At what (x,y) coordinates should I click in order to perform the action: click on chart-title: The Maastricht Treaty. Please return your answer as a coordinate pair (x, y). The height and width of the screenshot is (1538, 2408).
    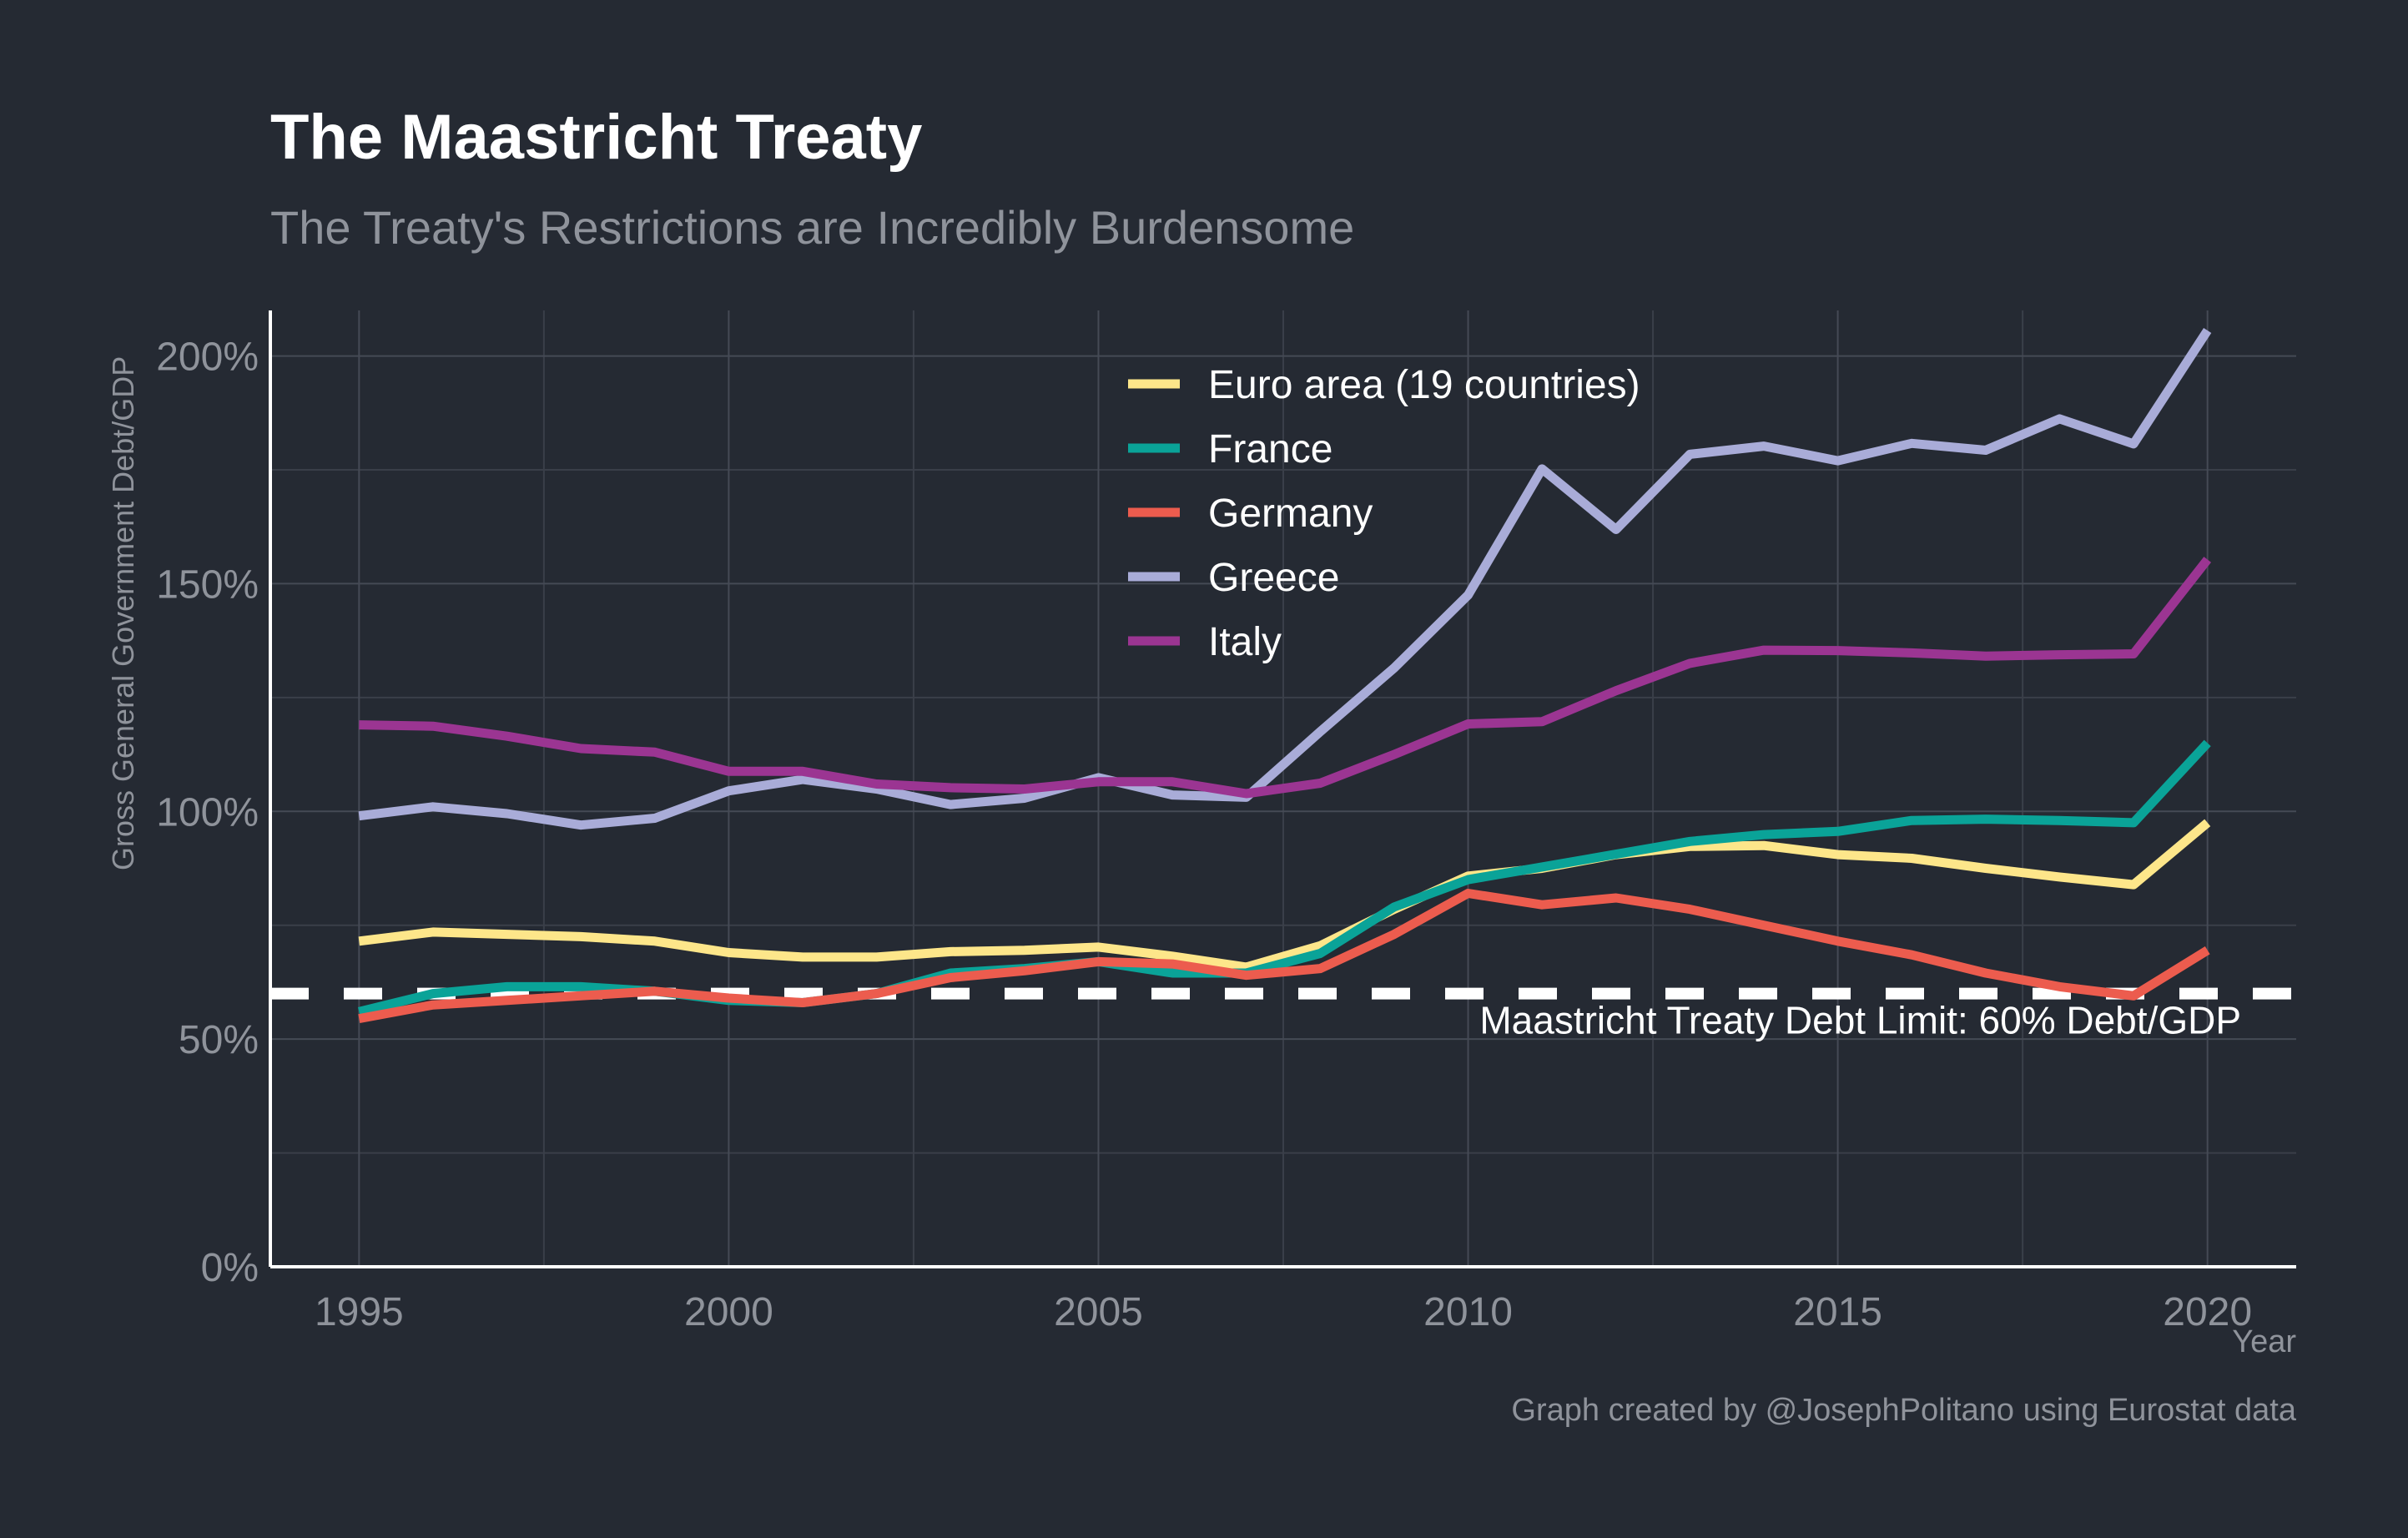
    Looking at the image, I should click on (596, 137).